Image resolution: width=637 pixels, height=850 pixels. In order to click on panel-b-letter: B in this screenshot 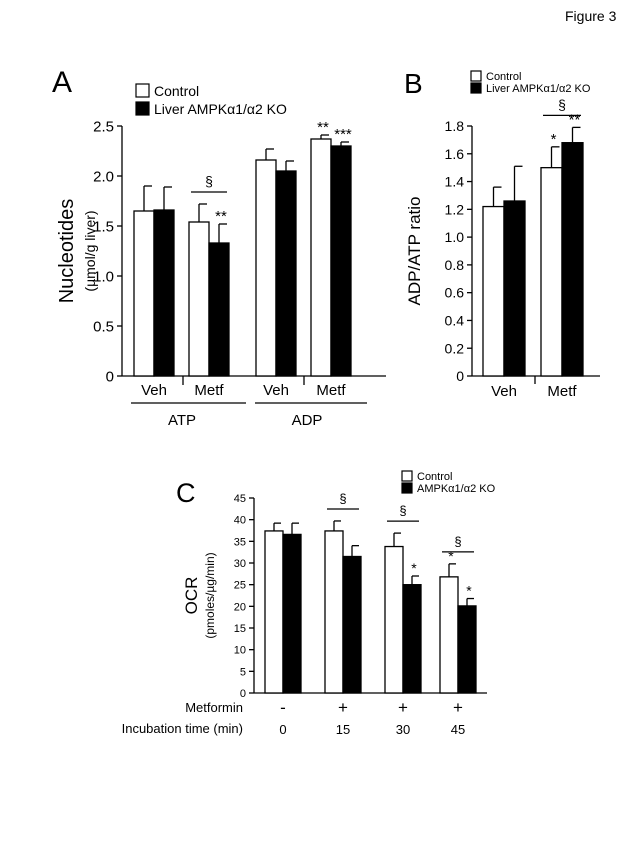, I will do `click(413, 83)`.